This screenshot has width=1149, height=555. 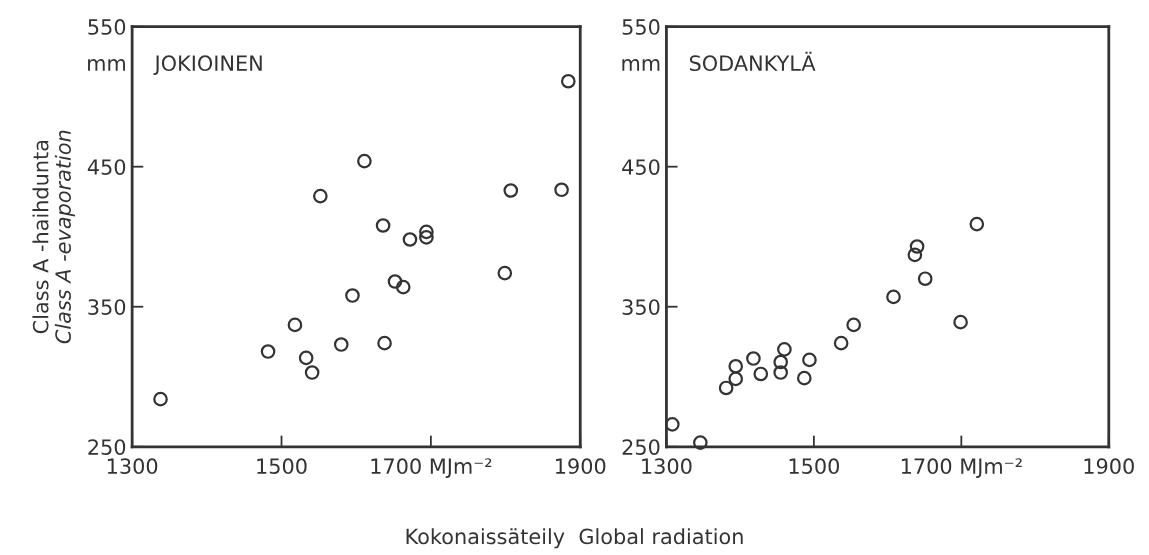 I want to click on y-axis-title: Class A -haihdunta Class A -evaporation, so click(x=53, y=237).